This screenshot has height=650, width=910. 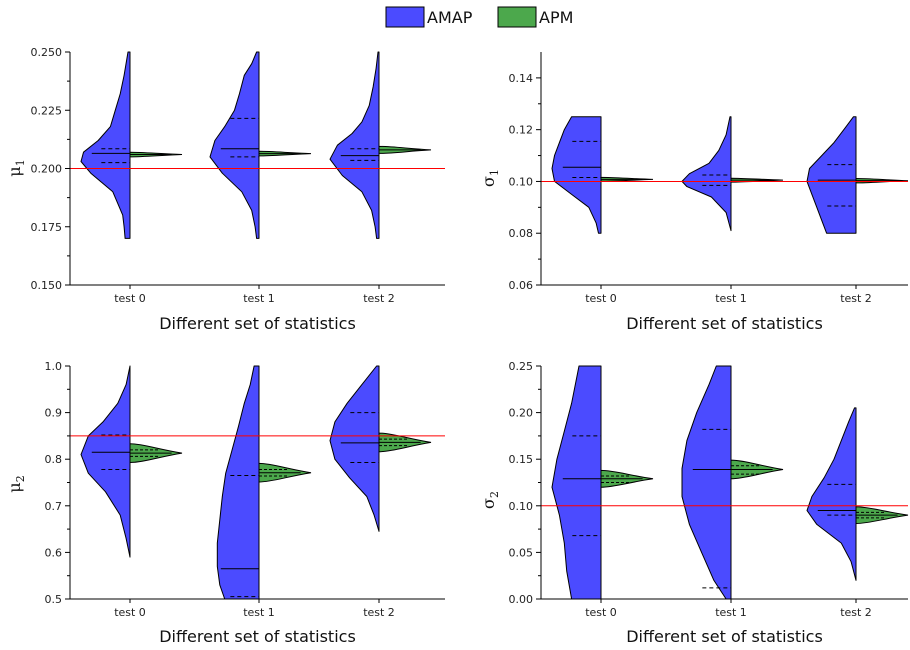 What do you see at coordinates (521, 599) in the screenshot?
I see `y-tick-label: 0.00` at bounding box center [521, 599].